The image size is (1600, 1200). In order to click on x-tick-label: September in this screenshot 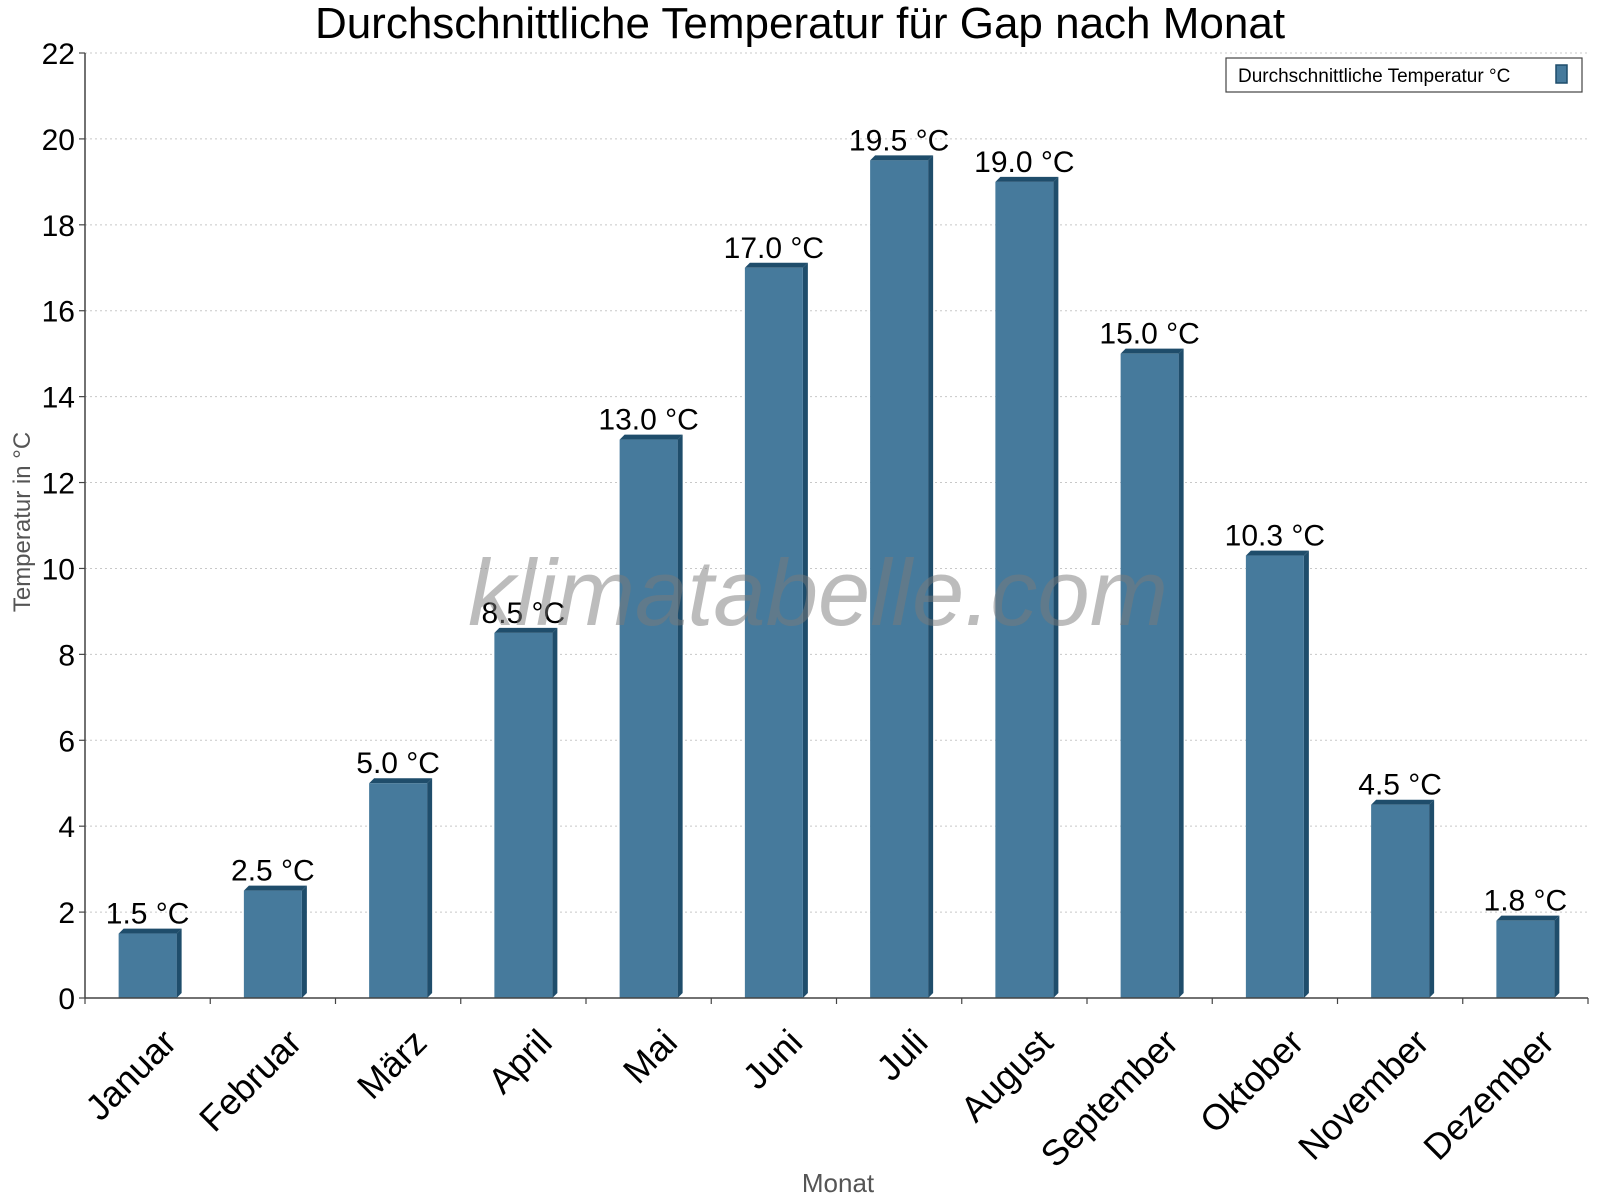, I will do `click(1109, 1098)`.